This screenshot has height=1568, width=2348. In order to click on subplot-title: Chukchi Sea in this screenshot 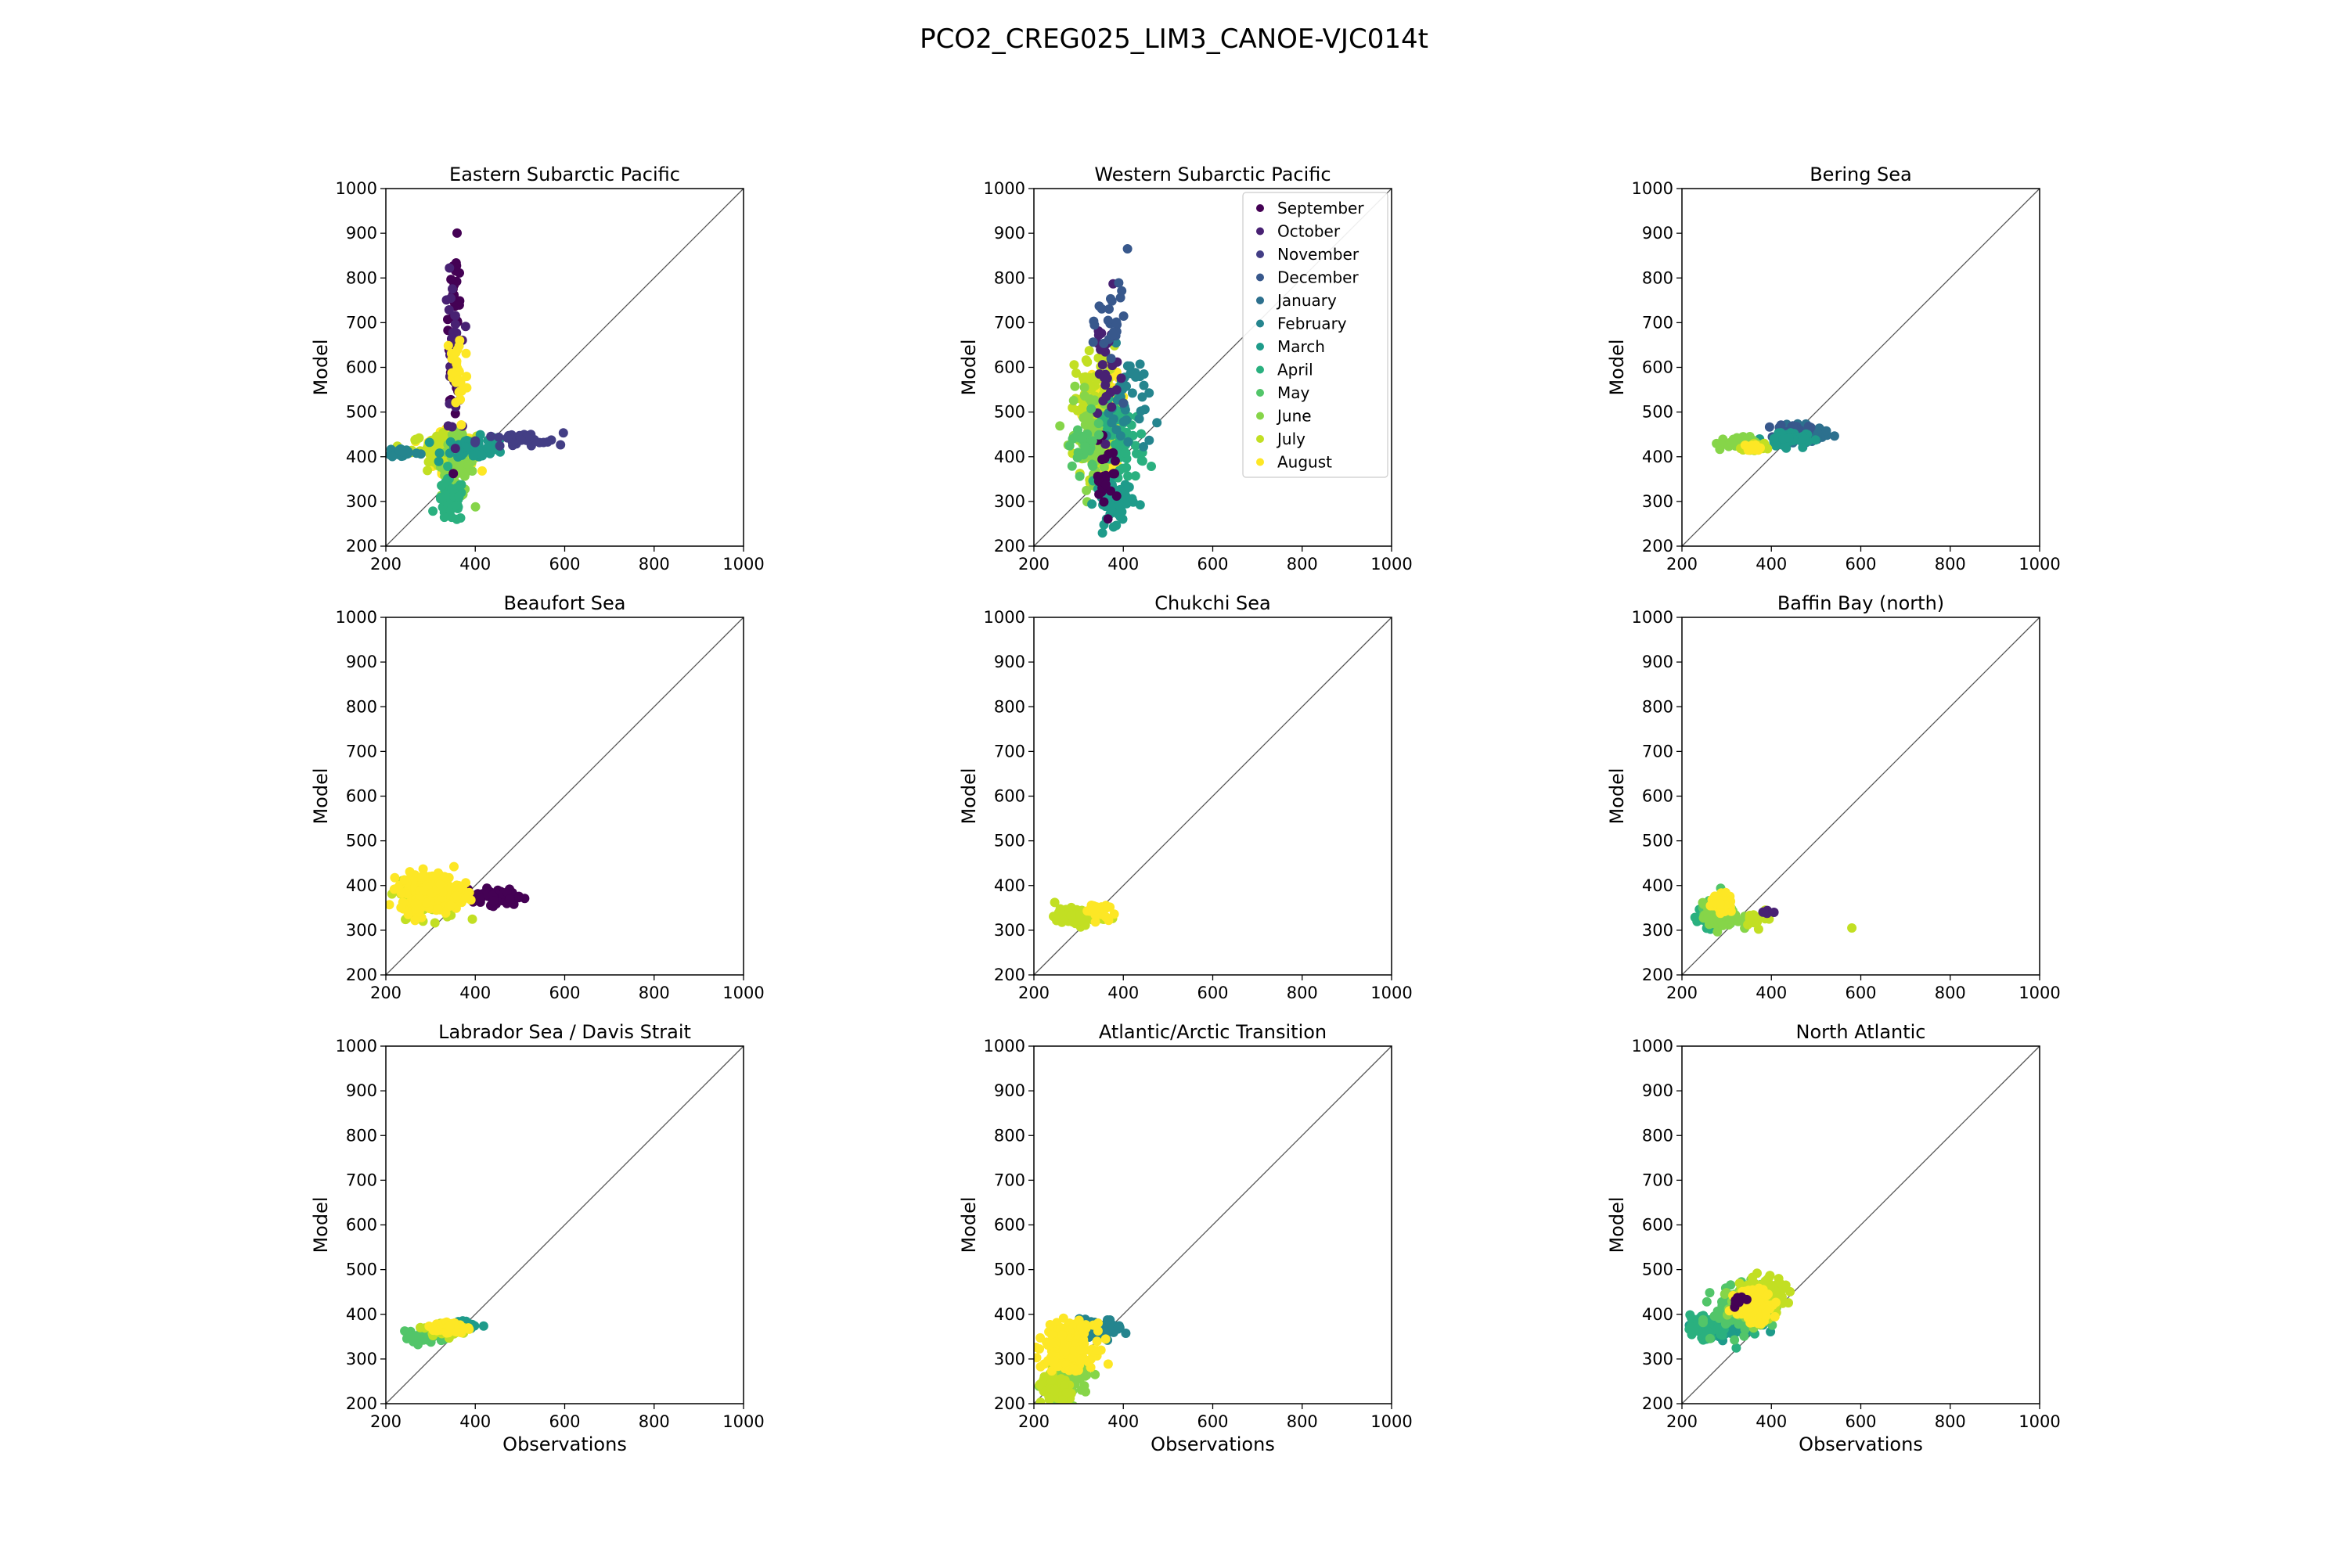, I will do `click(1212, 603)`.